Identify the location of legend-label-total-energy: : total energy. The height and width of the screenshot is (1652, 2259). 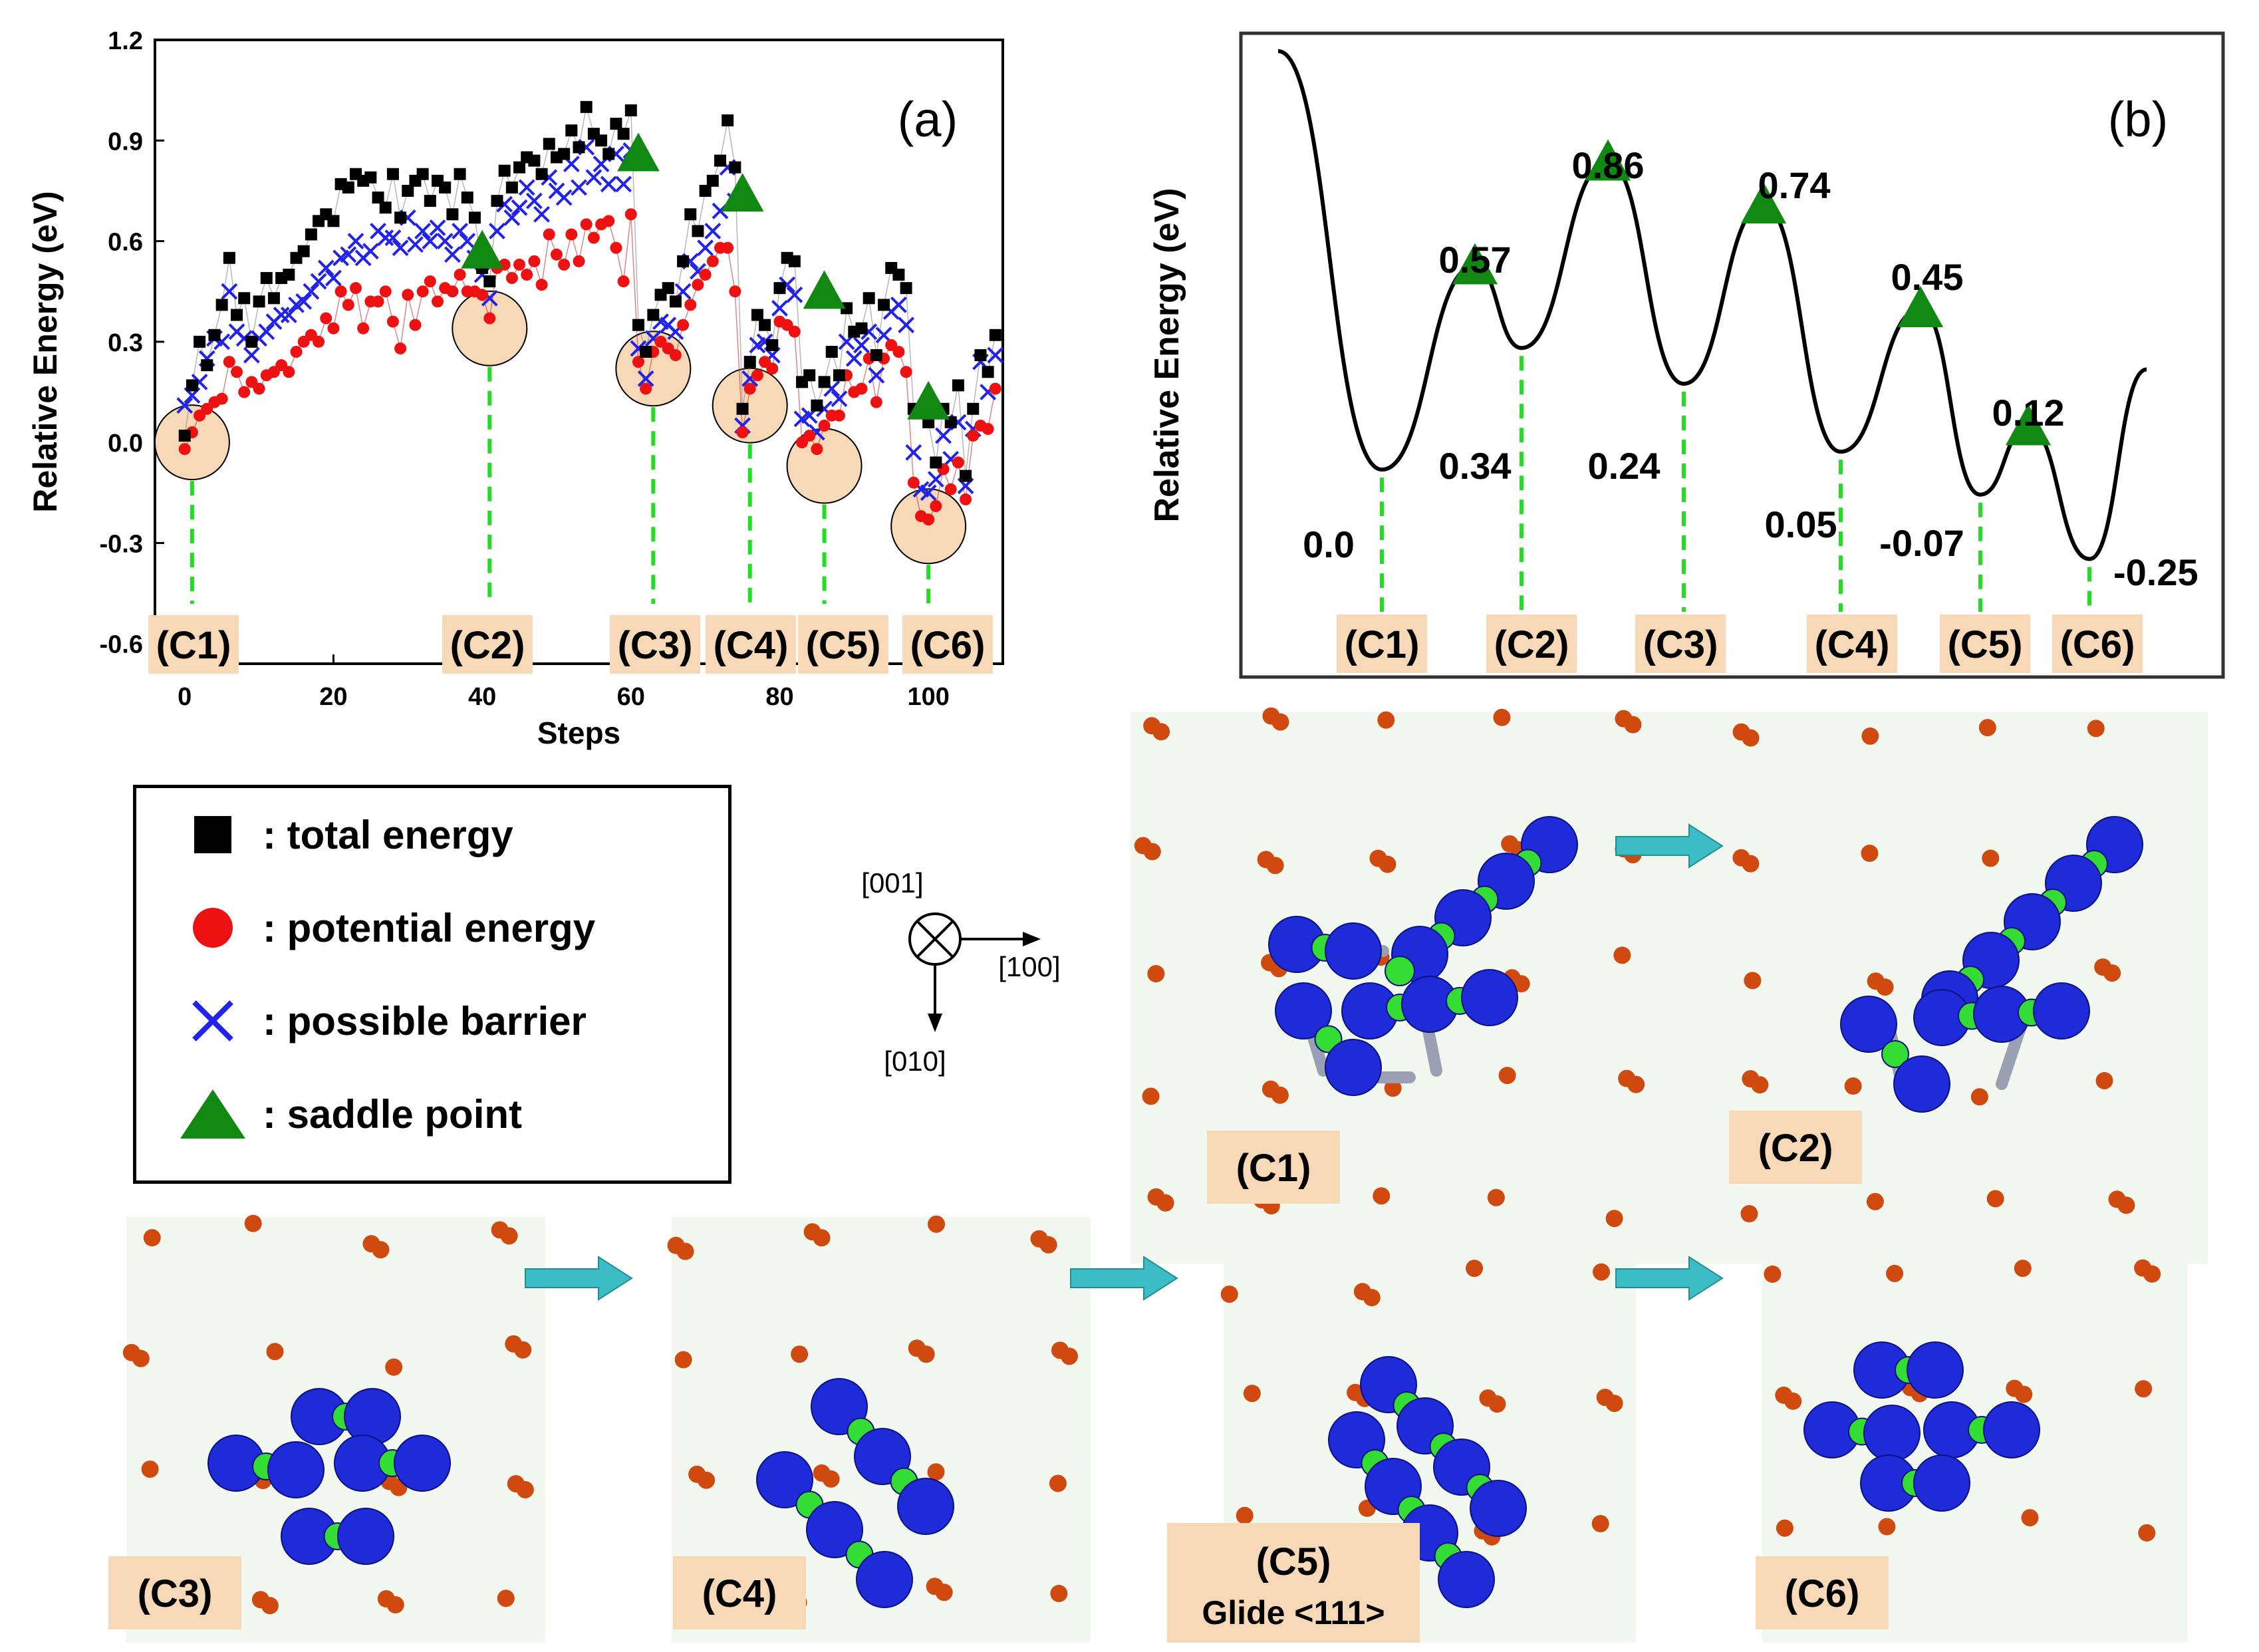
(388, 834).